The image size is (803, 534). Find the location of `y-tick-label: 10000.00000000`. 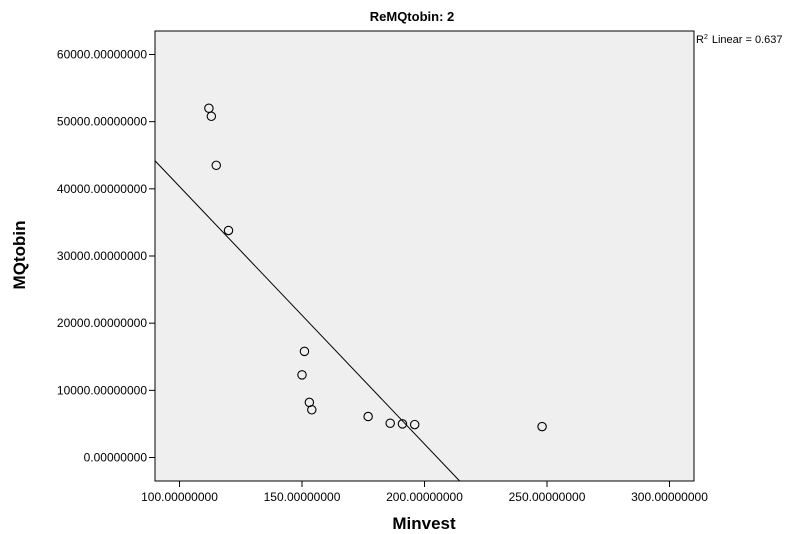

y-tick-label: 10000.00000000 is located at coordinates (102, 390).